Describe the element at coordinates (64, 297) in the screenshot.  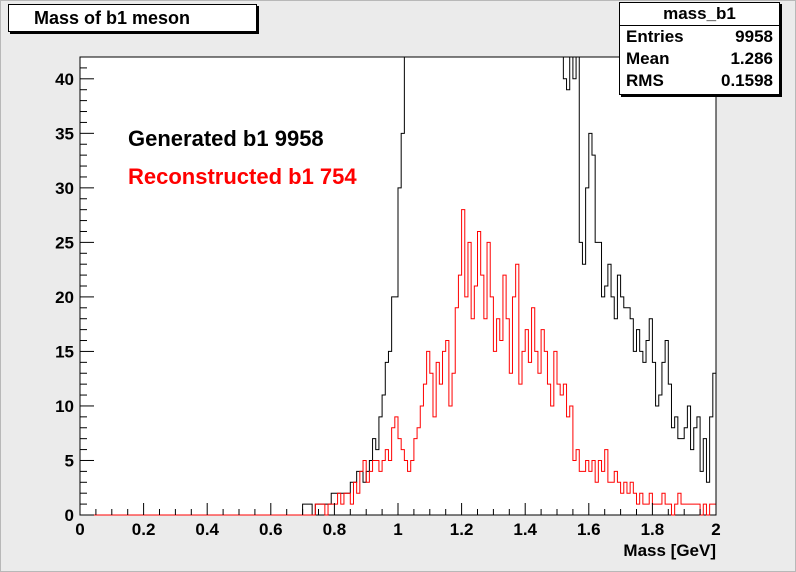
I see `y-tick-label: 20` at that location.